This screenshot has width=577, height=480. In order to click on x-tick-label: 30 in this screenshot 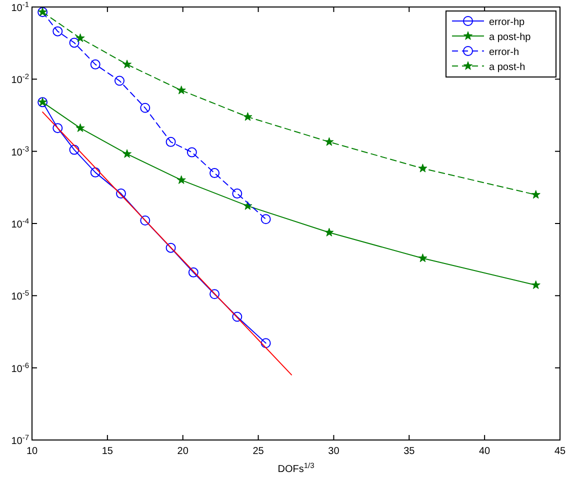, I will do `click(334, 451)`.